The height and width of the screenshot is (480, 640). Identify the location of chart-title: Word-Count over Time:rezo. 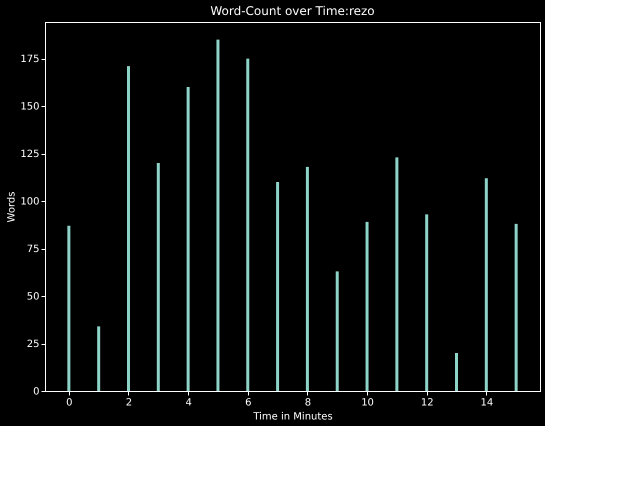
(292, 11).